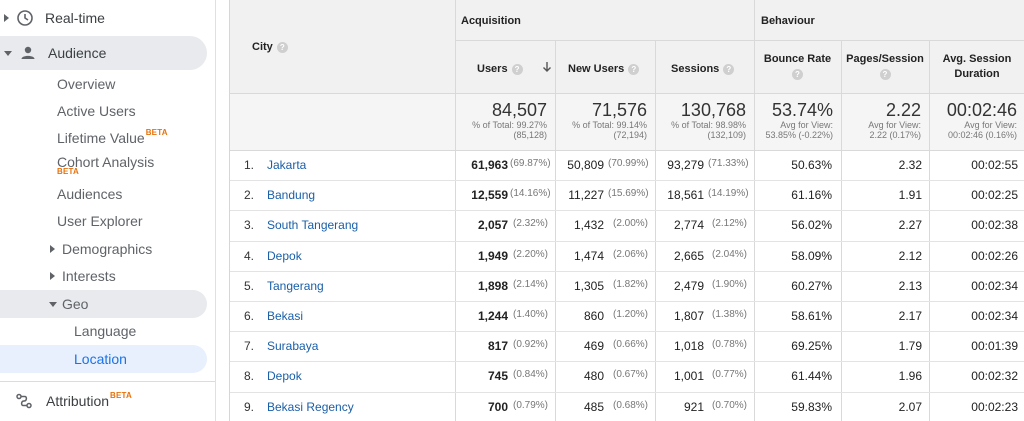  What do you see at coordinates (105, 162) in the screenshot?
I see `nav-item-cohort-analysis: Cohort Analysis` at bounding box center [105, 162].